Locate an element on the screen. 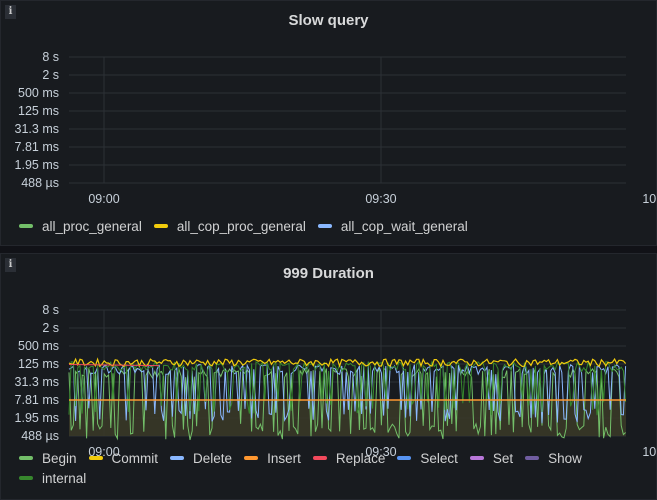 The image size is (657, 500). legend-item-all-cop-wait-general: all_cop_wait_general is located at coordinates (392, 226).